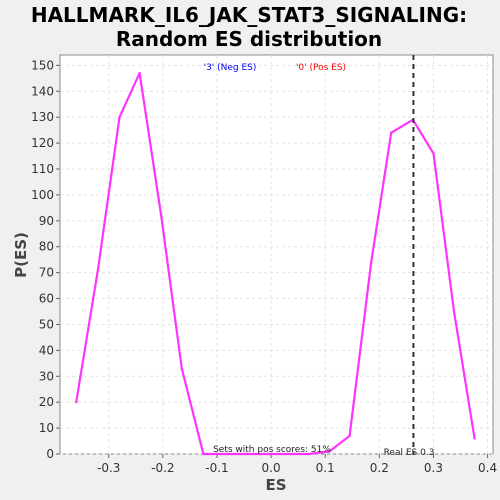 Image resolution: width=500 pixels, height=500 pixels. Describe the element at coordinates (379, 468) in the screenshot. I see `x-tick-label: 0.2` at that location.